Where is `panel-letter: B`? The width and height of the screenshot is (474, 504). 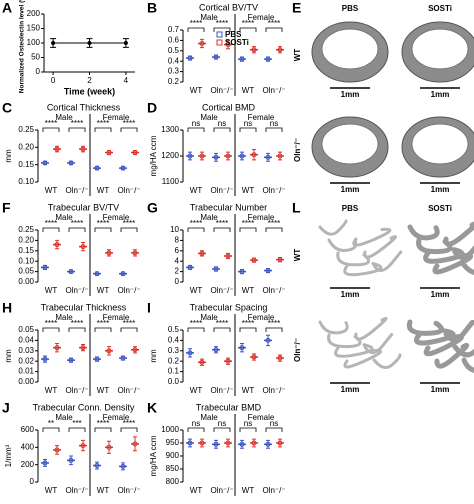 panel-letter: B is located at coordinates (152, 8).